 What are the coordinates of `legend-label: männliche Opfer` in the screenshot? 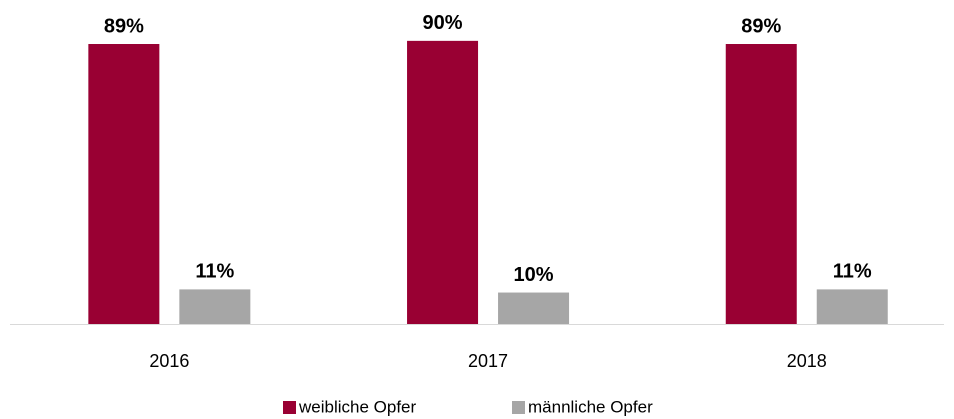 It's located at (590, 406).